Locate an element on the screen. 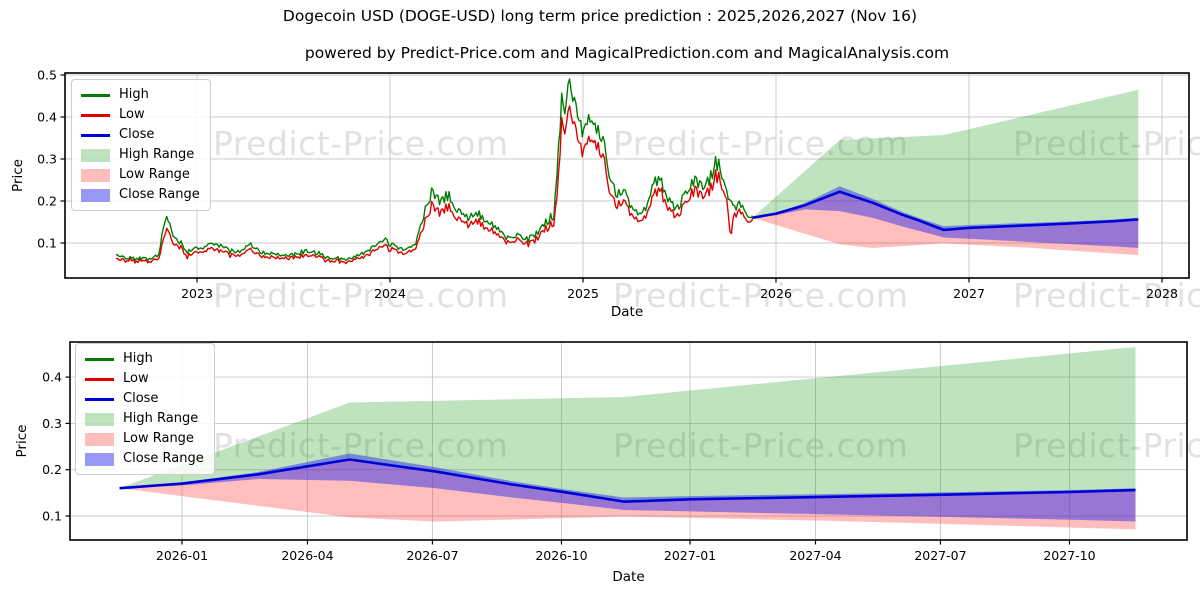 The width and height of the screenshot is (1200, 600). forecast-bands is located at coordinates (945, 172).